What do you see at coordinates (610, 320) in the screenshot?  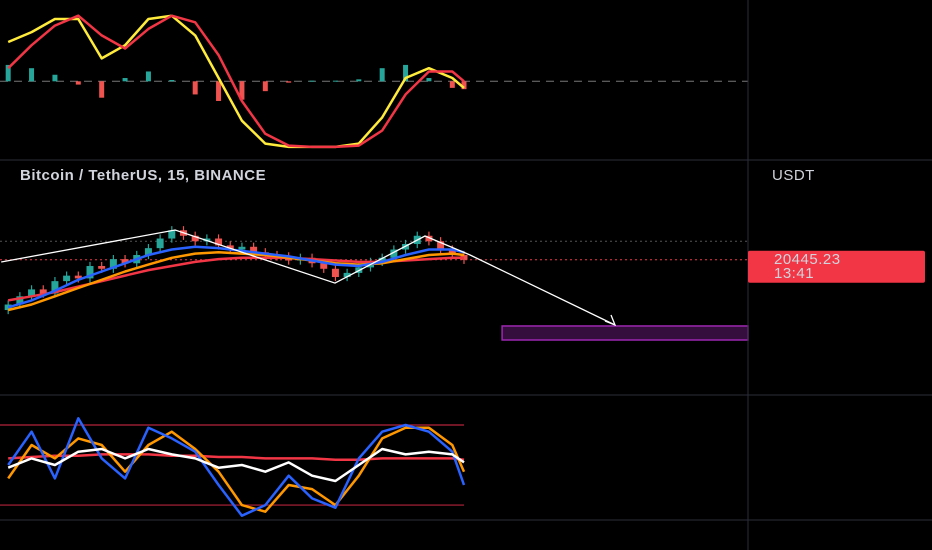 I see `arrow-head` at bounding box center [610, 320].